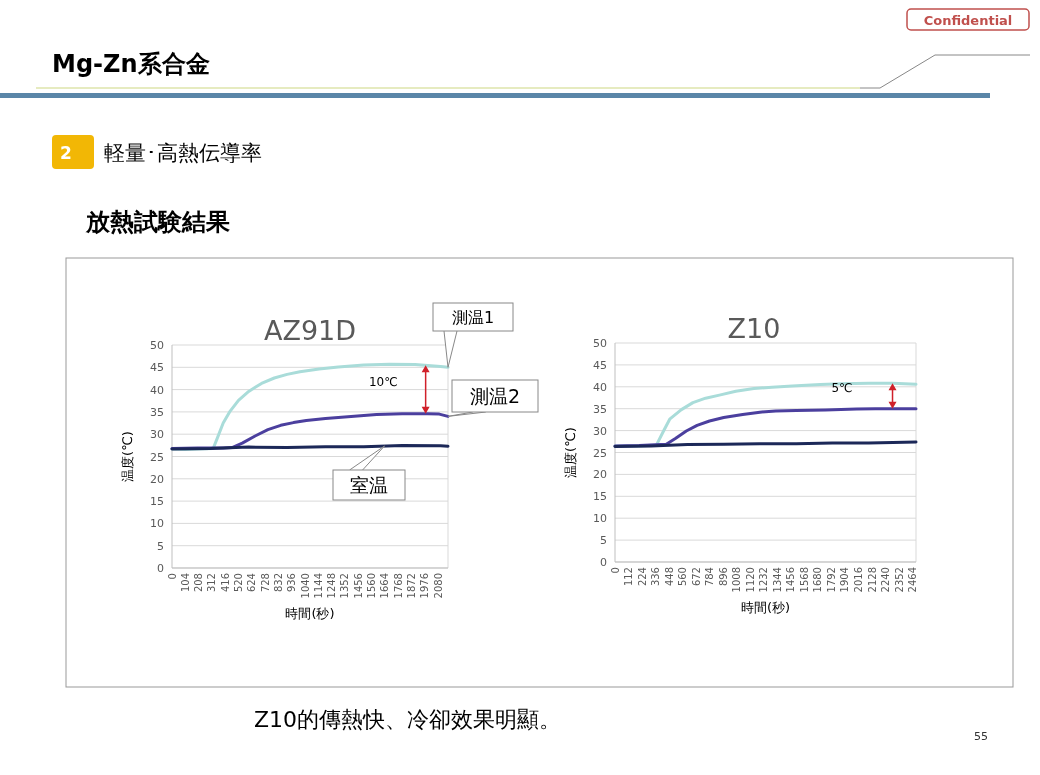 Image resolution: width=1040 pixels, height=775 pixels. What do you see at coordinates (696, 577) in the screenshot?
I see `x-tick-label: 672` at bounding box center [696, 577].